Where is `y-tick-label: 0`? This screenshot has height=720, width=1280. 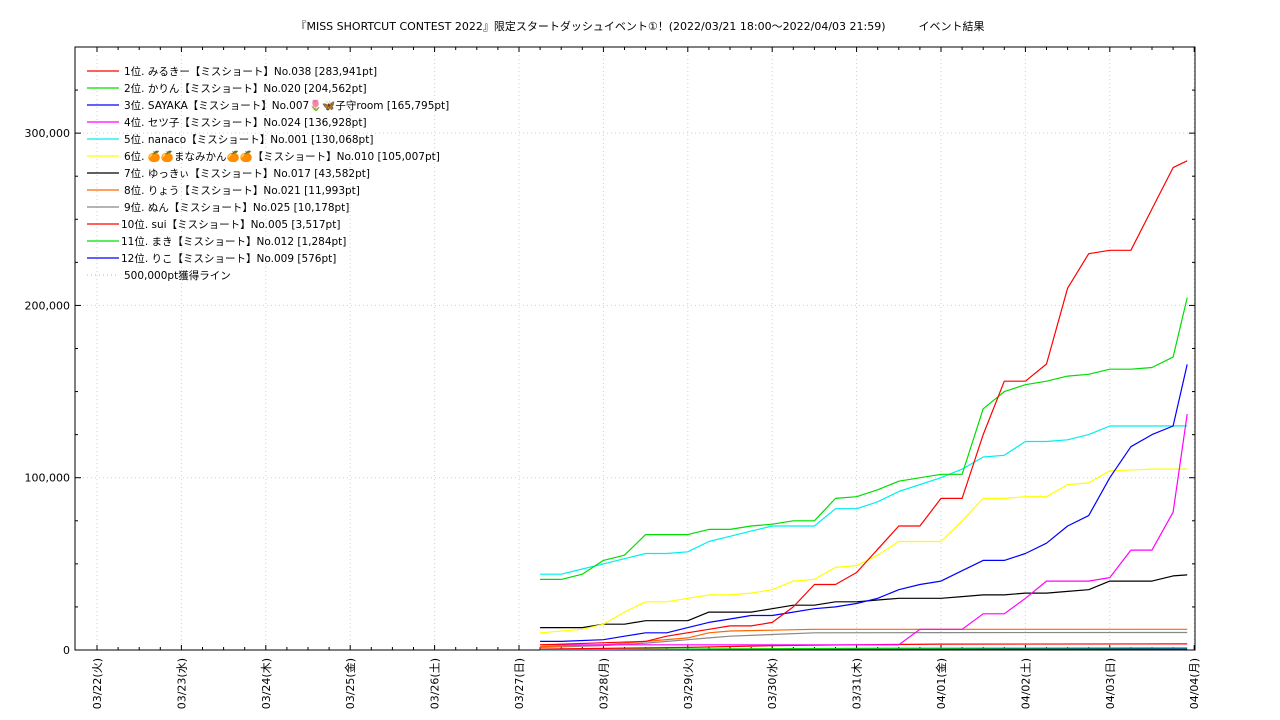
y-tick-label: 0 is located at coordinates (66, 650).